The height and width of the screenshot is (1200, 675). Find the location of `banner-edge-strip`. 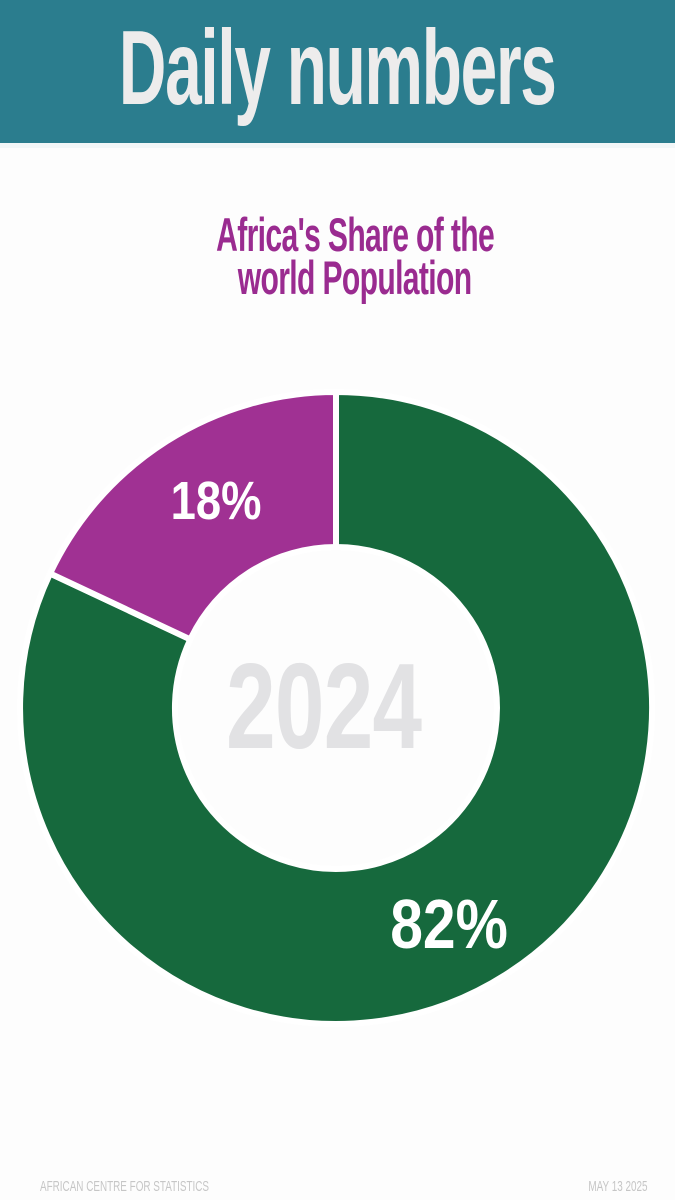

banner-edge-strip is located at coordinates (337, 145).